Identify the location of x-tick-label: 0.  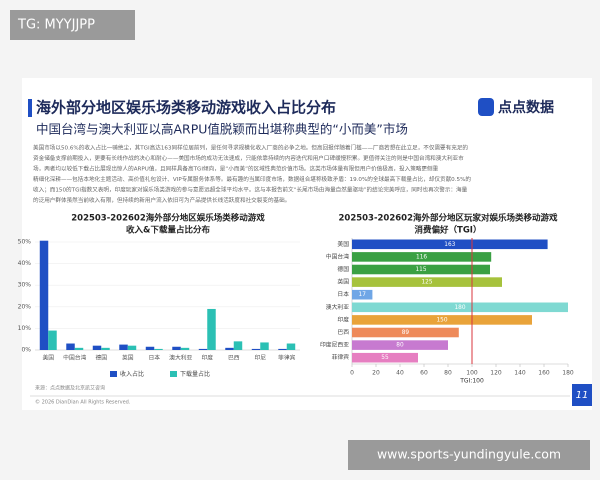
(352, 373).